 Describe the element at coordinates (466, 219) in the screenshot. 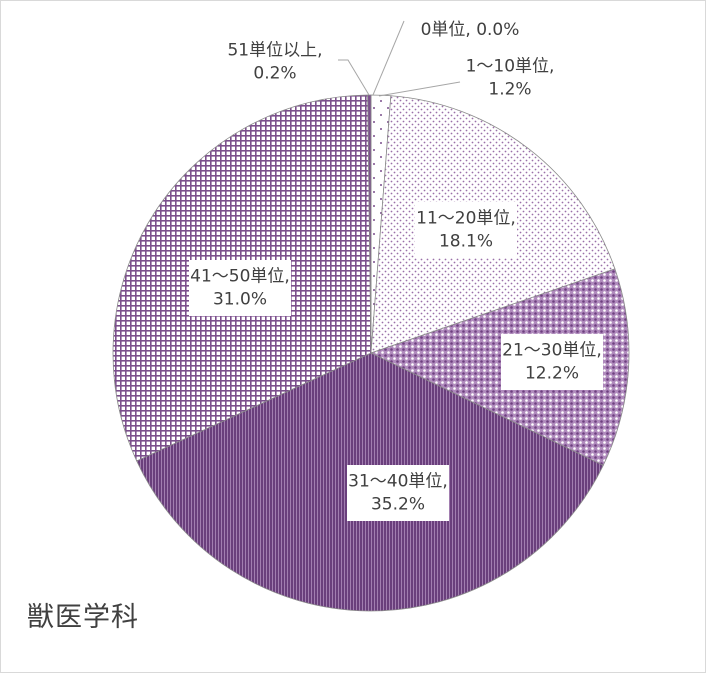

I see `data-label-3-category: 11～20単位,` at that location.